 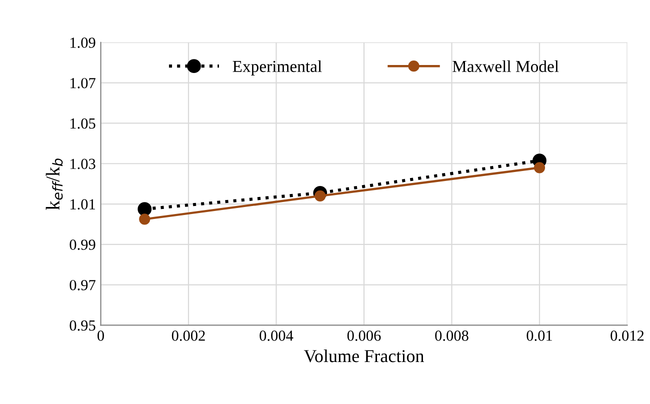 What do you see at coordinates (539, 335) in the screenshot?
I see `x-tick-label: 0.01` at bounding box center [539, 335].